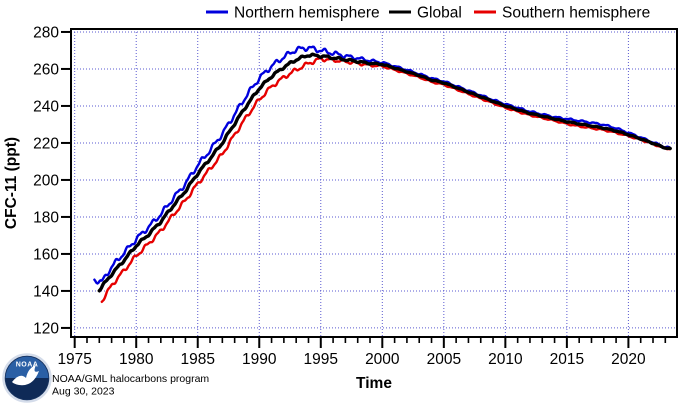 Image resolution: width=695 pixels, height=405 pixels. I want to click on y-tick-label: 200, so click(46, 180).